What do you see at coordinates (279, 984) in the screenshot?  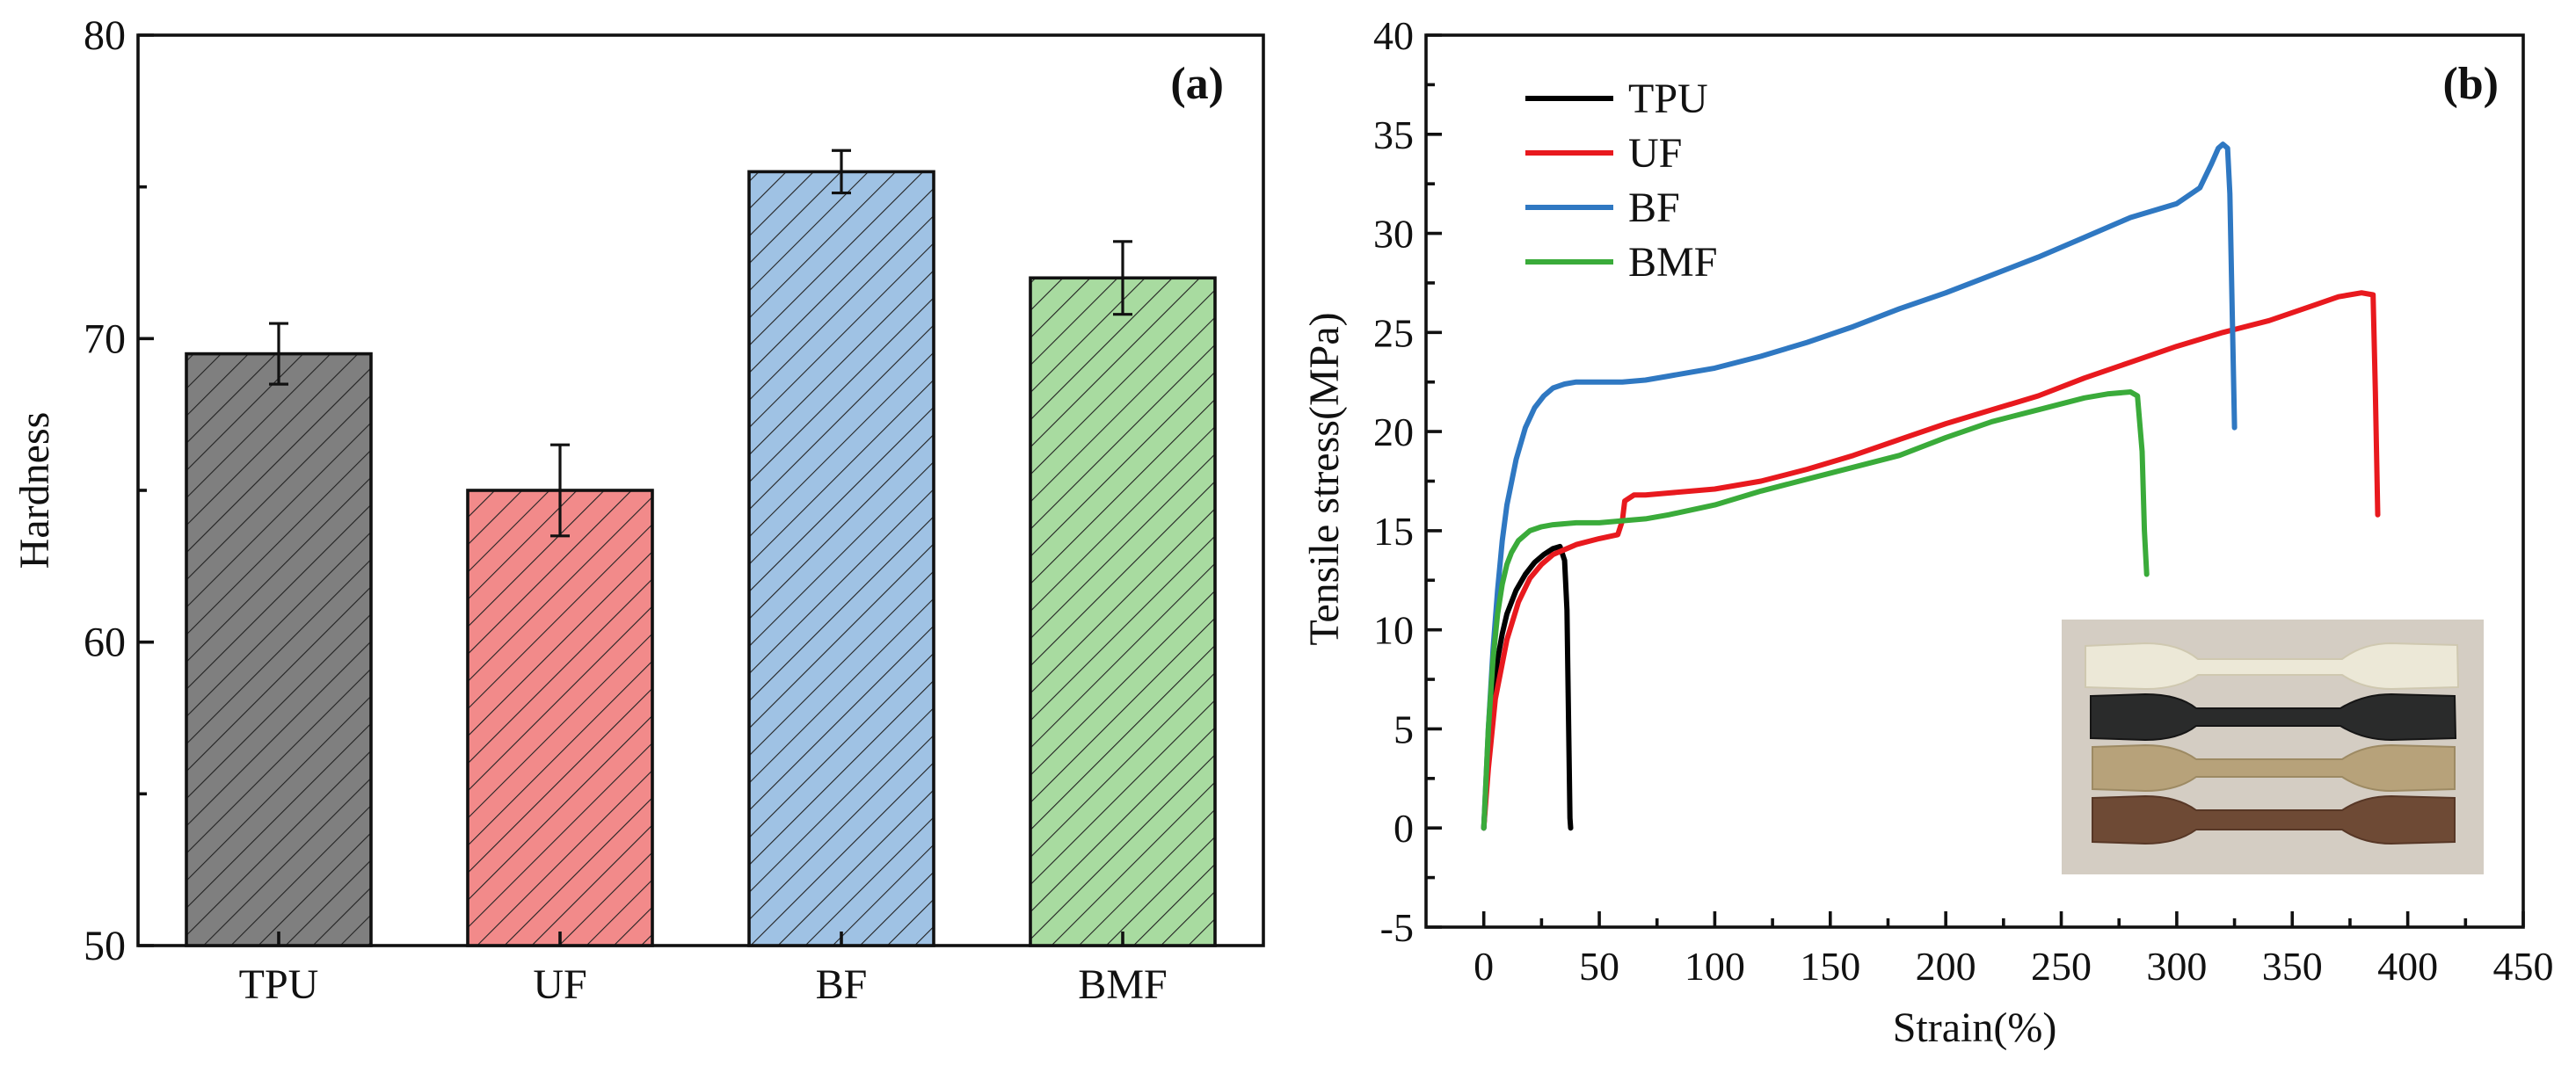 I see `category-label-tpu: TPU` at bounding box center [279, 984].